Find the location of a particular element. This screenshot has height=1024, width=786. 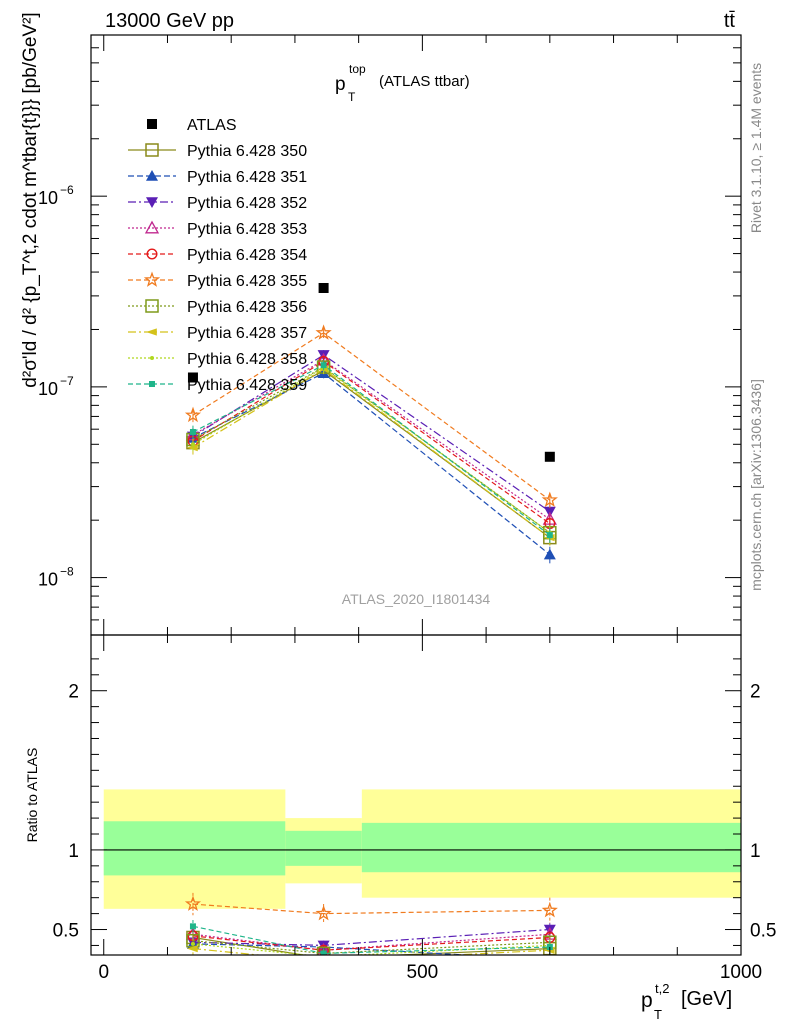

rivet-label: Rivet 3.1.10, ≥ 1.4M events is located at coordinates (756, 148).